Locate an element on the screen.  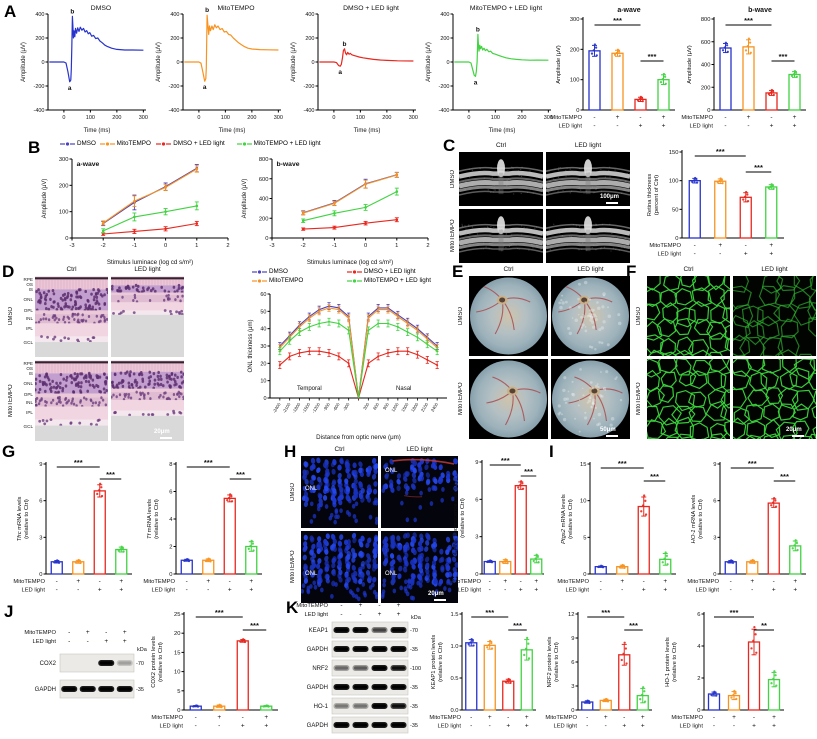
y-tick: 300 is located at coordinates (64, 160).